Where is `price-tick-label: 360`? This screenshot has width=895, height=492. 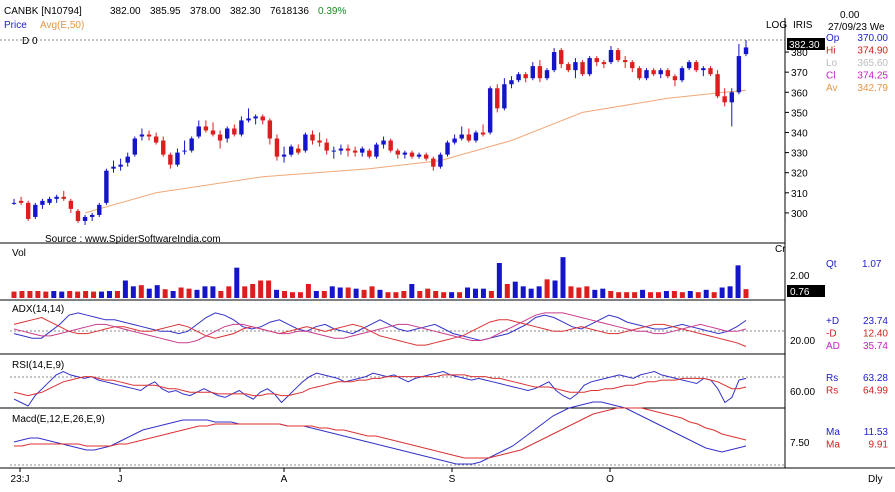 price-tick-label: 360 is located at coordinates (799, 93).